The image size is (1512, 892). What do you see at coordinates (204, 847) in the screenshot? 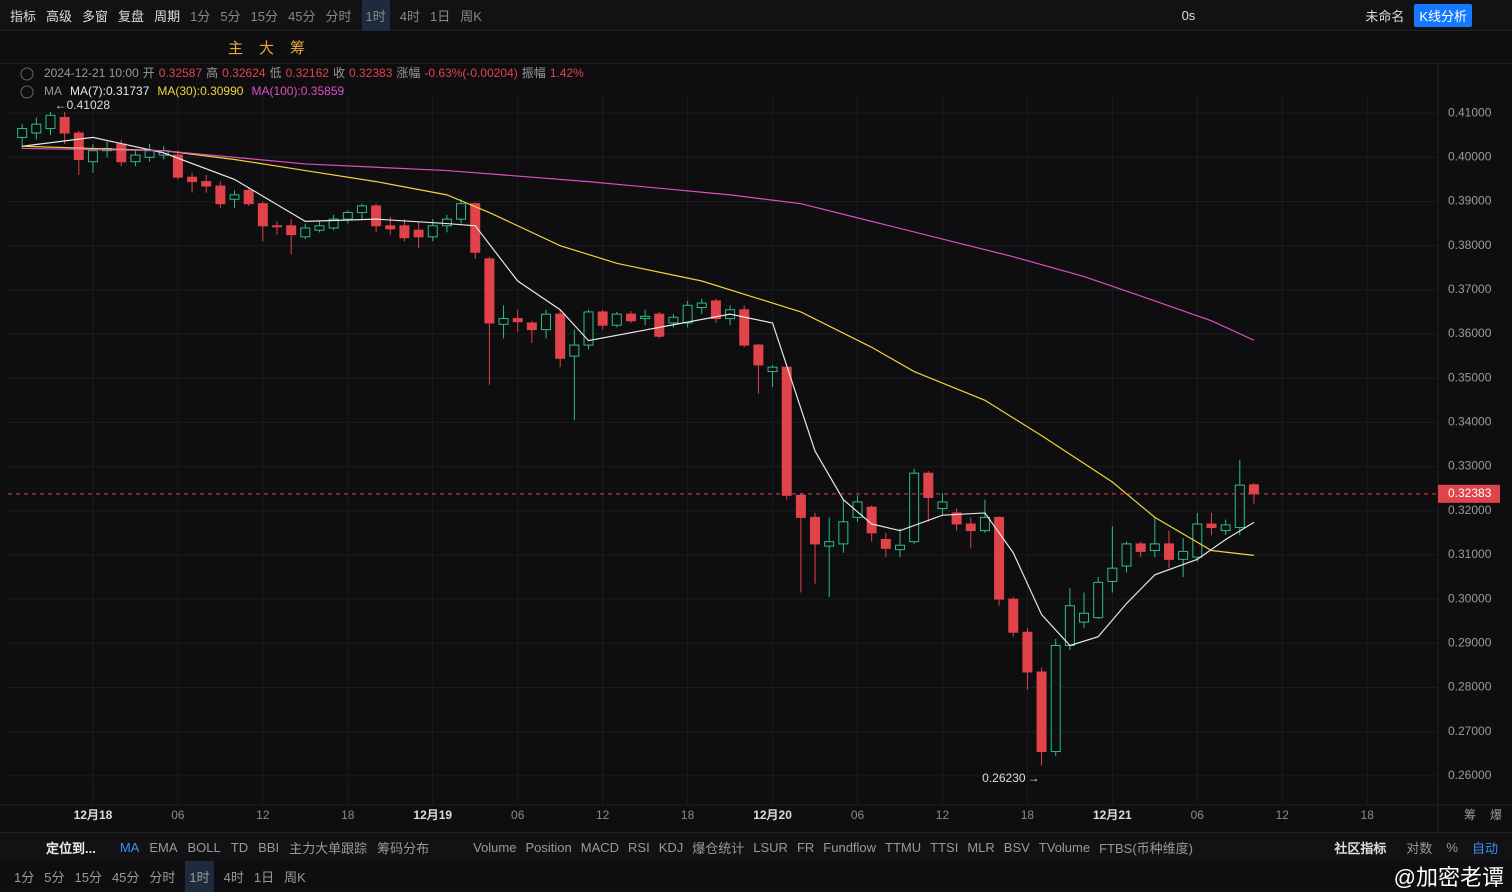
I see `main-indicator: BOLL` at bounding box center [204, 847].